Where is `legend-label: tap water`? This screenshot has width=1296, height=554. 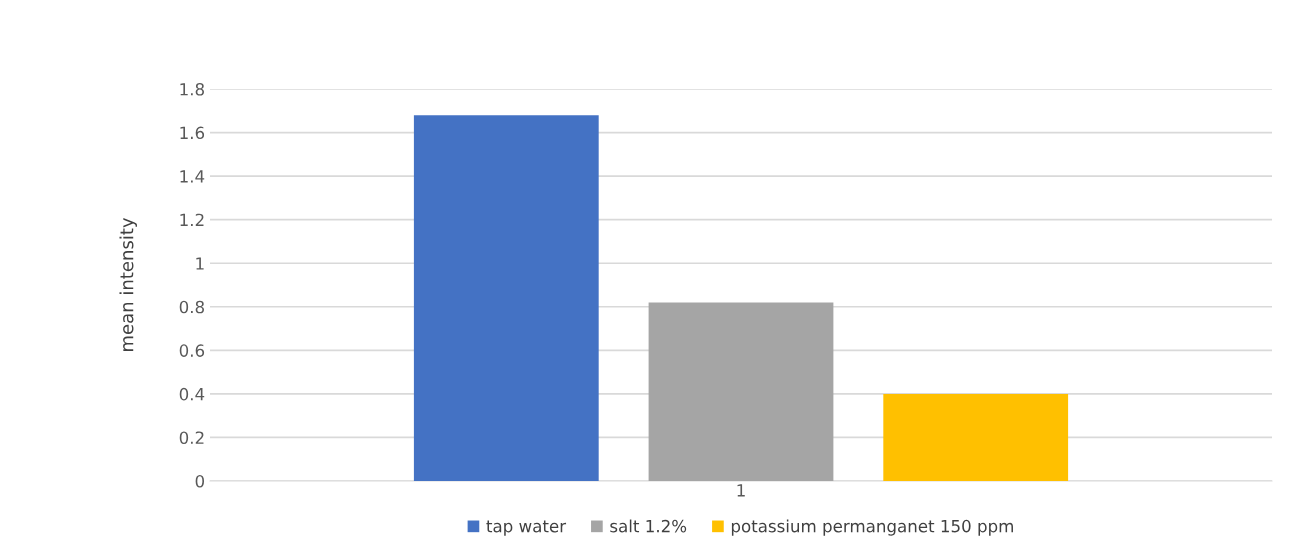 legend-label: tap water is located at coordinates (526, 528).